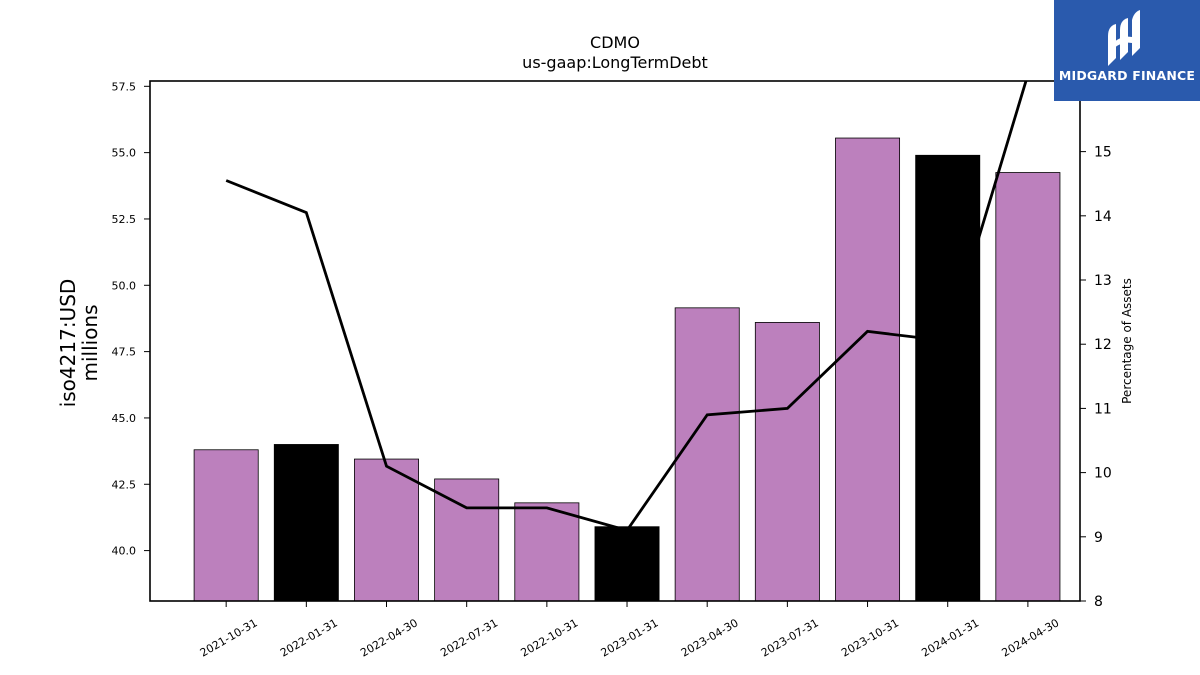  I want to click on x-tick-label: 2024-01-31, so click(950, 637).